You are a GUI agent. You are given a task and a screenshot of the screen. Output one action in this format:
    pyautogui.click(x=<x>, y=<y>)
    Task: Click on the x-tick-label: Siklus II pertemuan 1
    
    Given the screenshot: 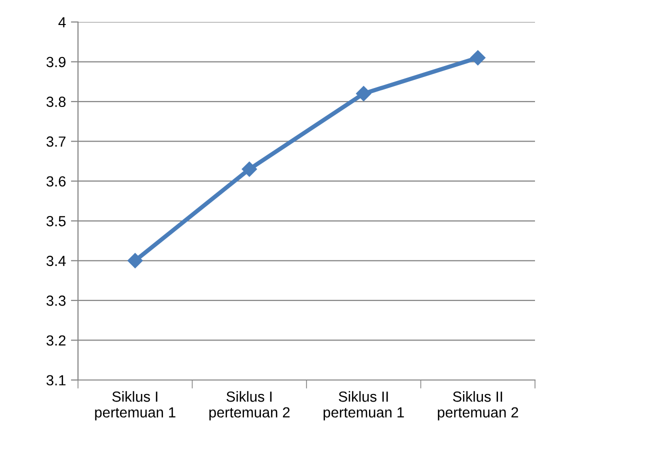 What is the action you would take?
    pyautogui.click(x=364, y=405)
    